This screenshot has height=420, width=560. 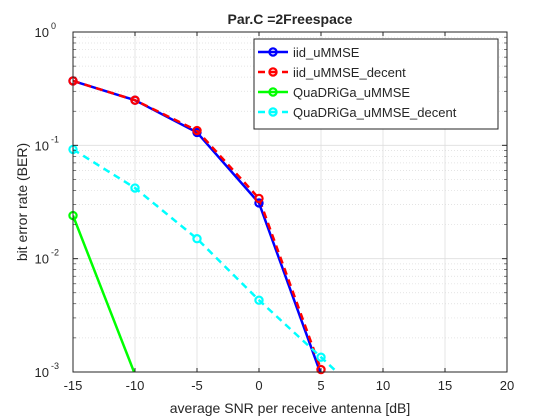 What do you see at coordinates (290, 19) in the screenshot?
I see `chart-title: Par.C =2Freespace` at bounding box center [290, 19].